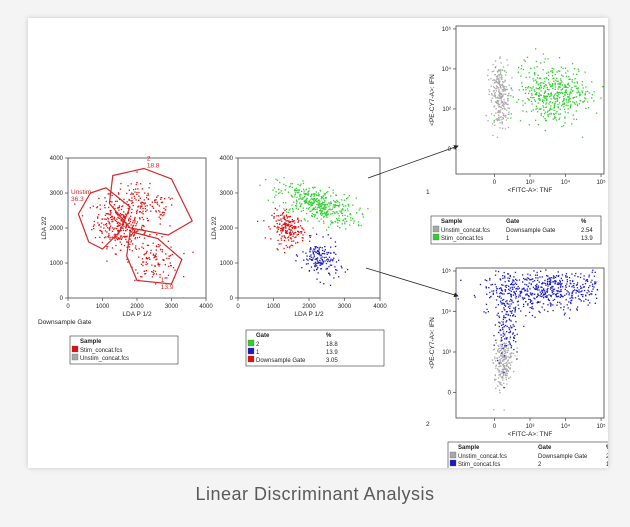  I want to click on plot1-ytick-label: 3000, so click(57, 194).